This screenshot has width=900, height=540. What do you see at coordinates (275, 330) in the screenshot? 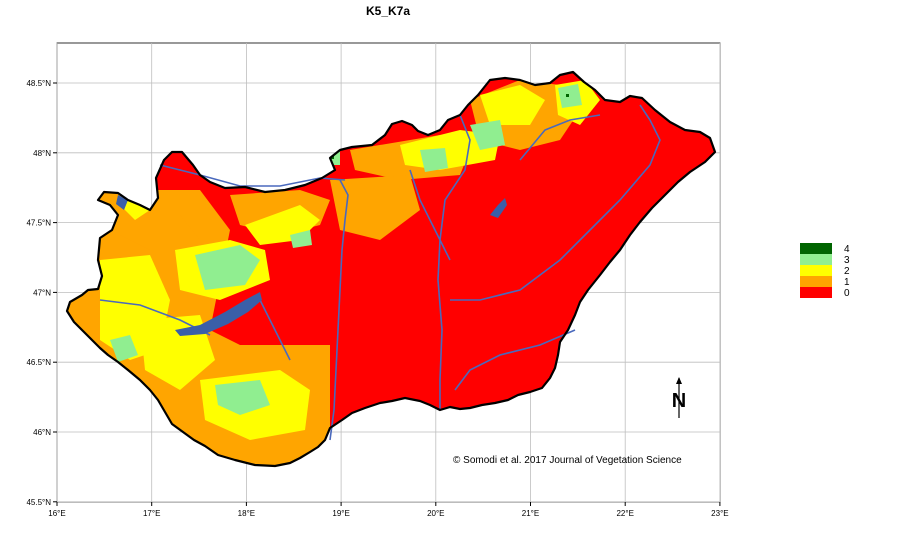
I see `sio-canal` at bounding box center [275, 330].